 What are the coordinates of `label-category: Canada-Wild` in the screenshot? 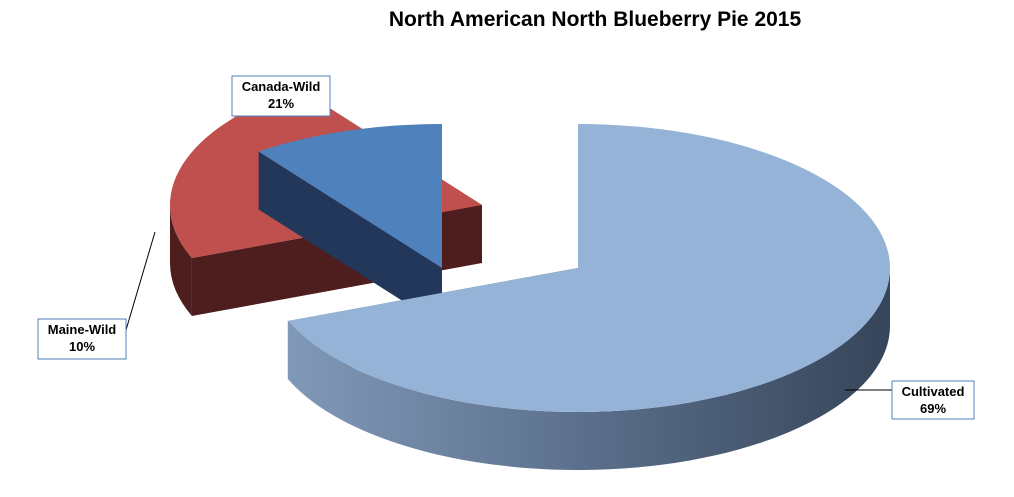 It's located at (281, 86).